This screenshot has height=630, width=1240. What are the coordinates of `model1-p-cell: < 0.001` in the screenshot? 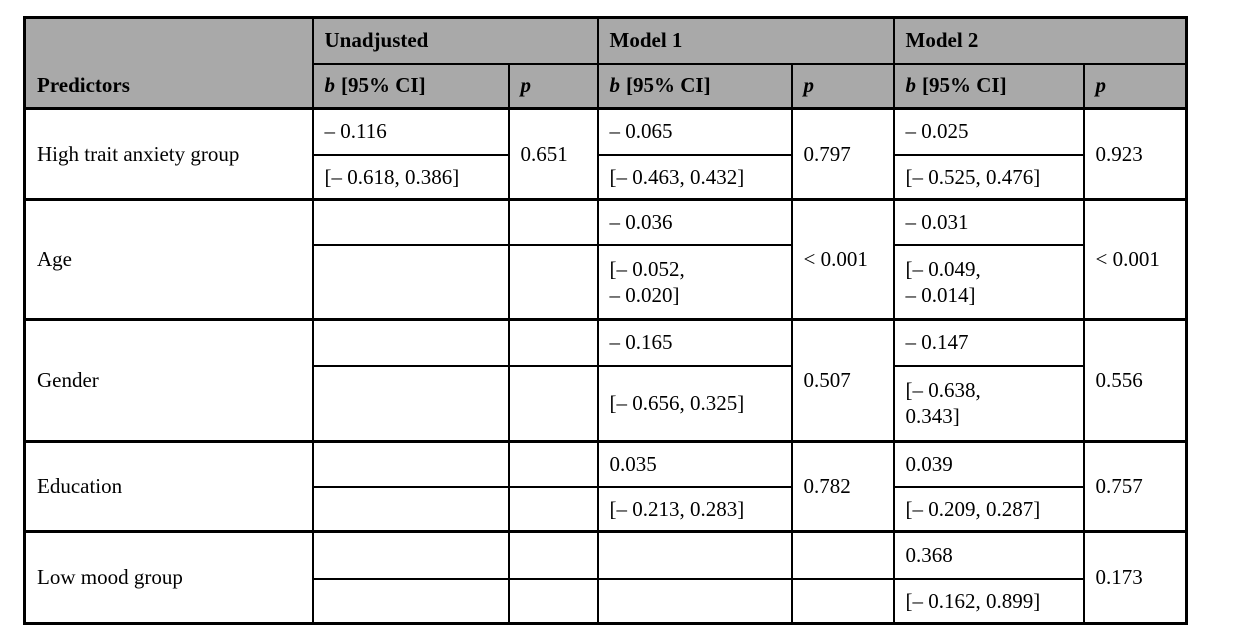 It's located at (842, 259).